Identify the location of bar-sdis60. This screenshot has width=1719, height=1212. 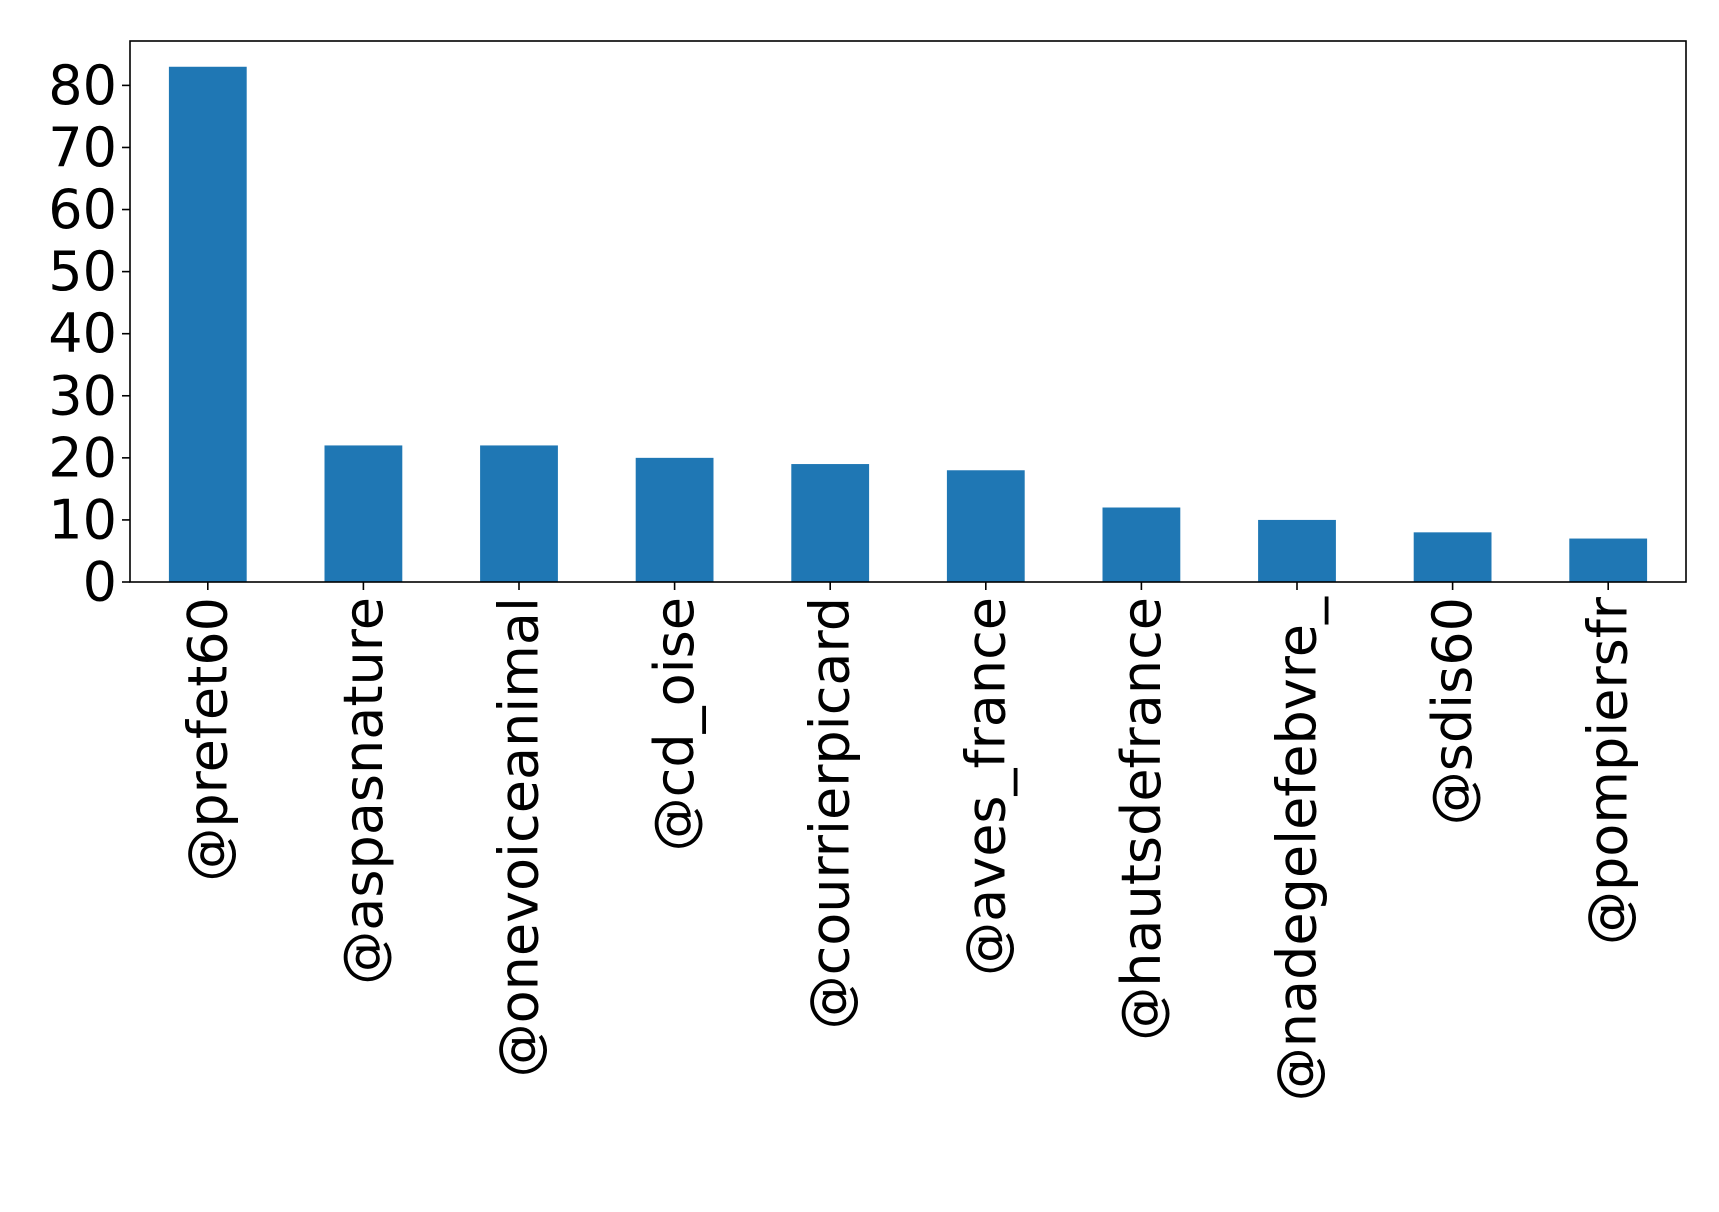
(1452, 557).